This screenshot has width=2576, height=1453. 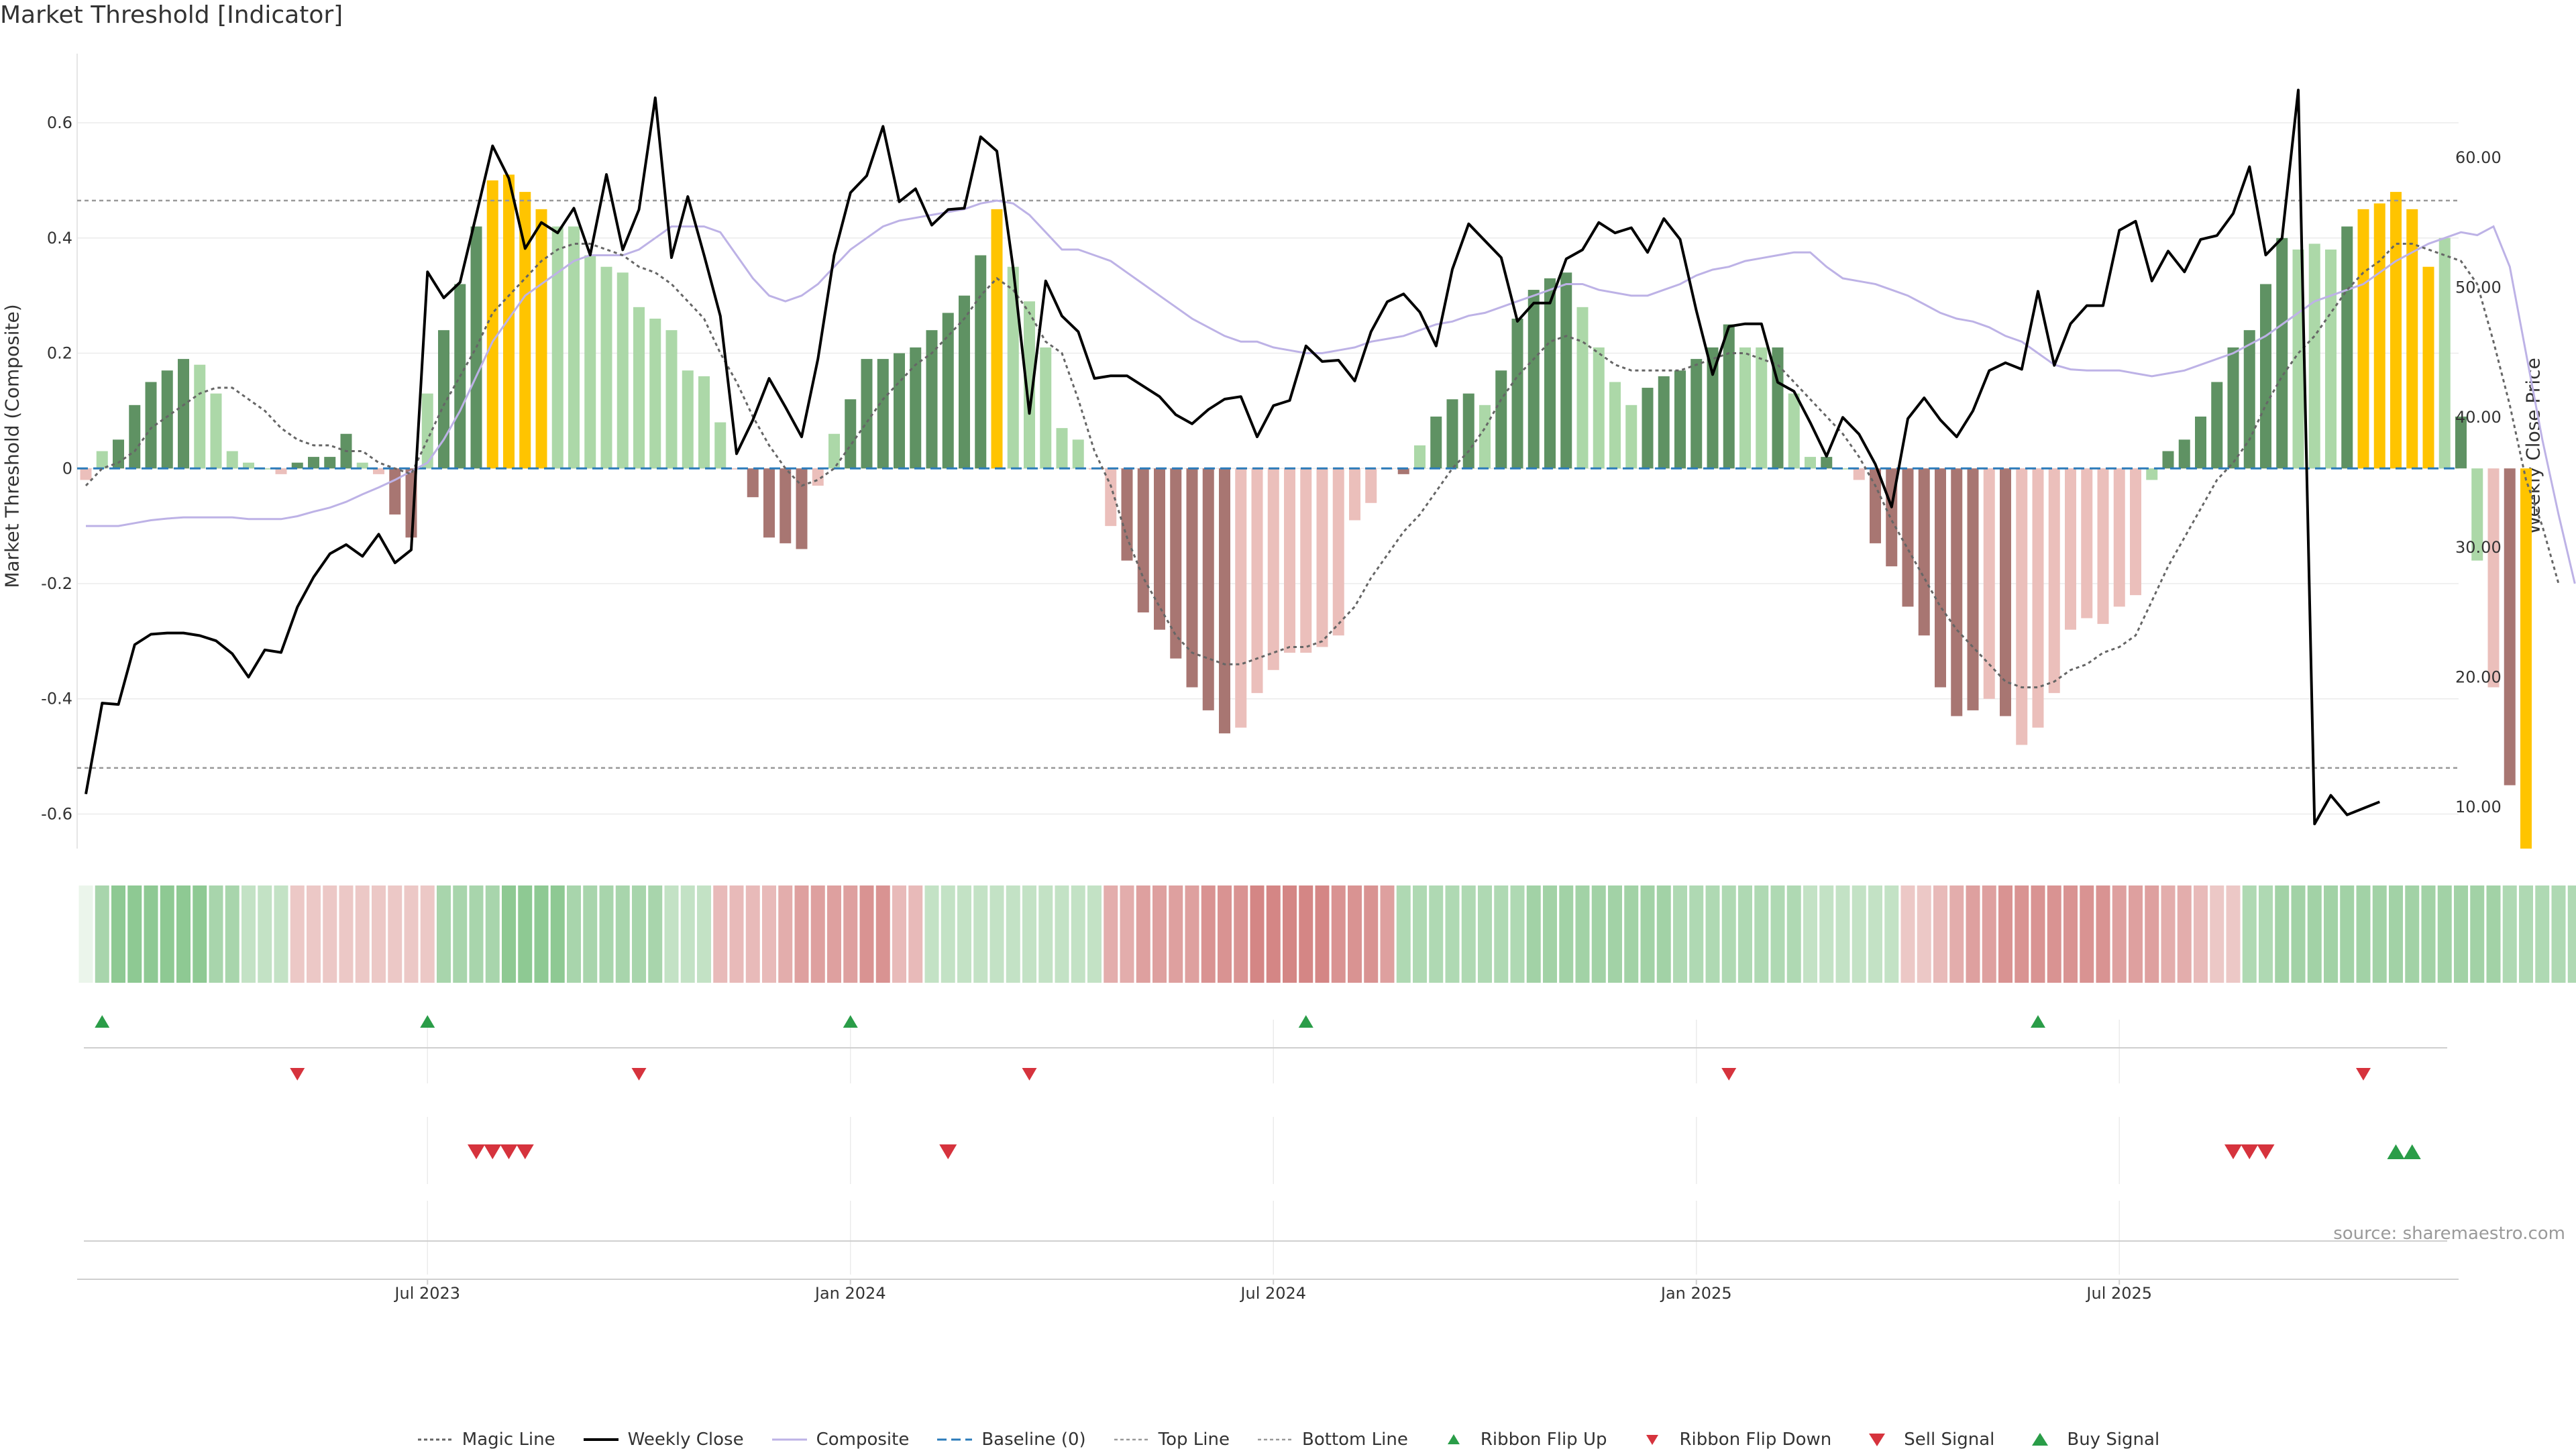 What do you see at coordinates (2040, 1440) in the screenshot?
I see `buy-legend-icon` at bounding box center [2040, 1440].